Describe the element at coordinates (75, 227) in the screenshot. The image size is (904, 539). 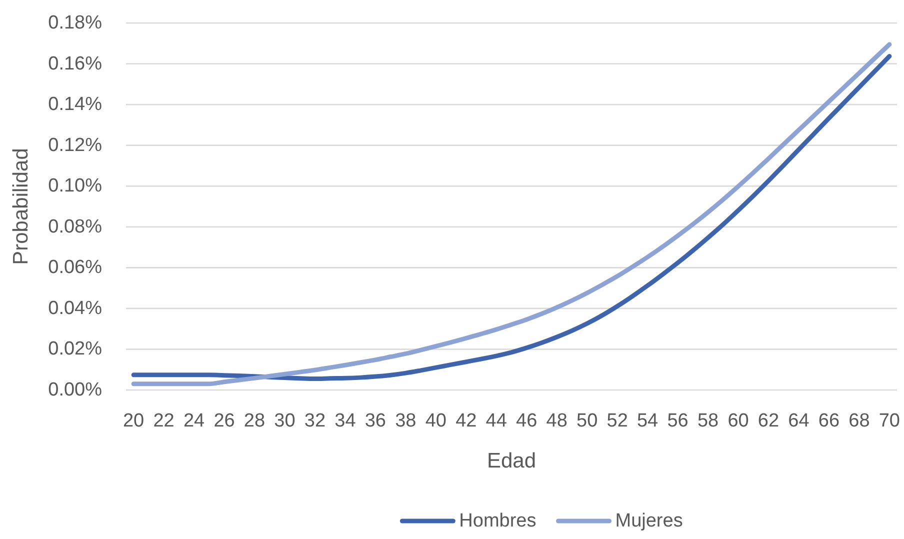
I see `y-tick-label: 0.08%` at that location.